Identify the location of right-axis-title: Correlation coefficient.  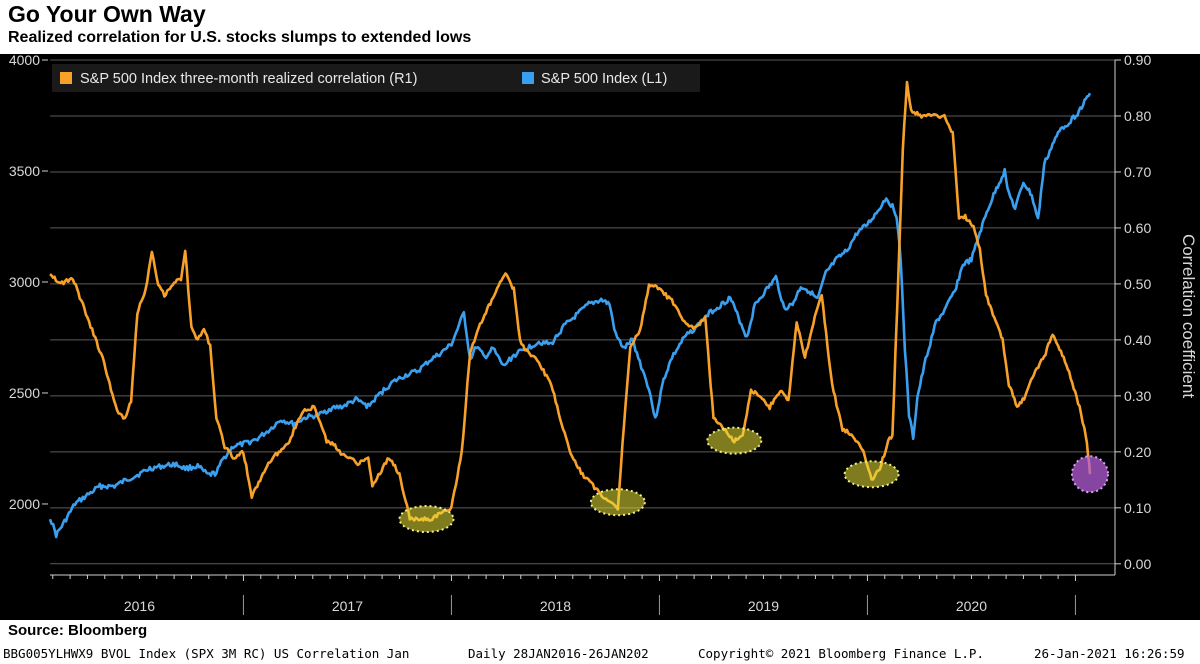
(1188, 316).